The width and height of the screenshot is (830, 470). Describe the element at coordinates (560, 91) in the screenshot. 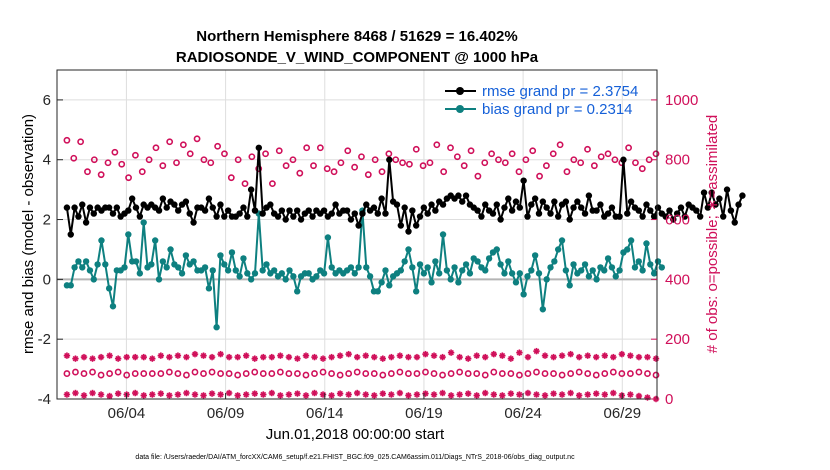

I see `legend-rmse-label: rmse grand pr = 2.3754` at that location.